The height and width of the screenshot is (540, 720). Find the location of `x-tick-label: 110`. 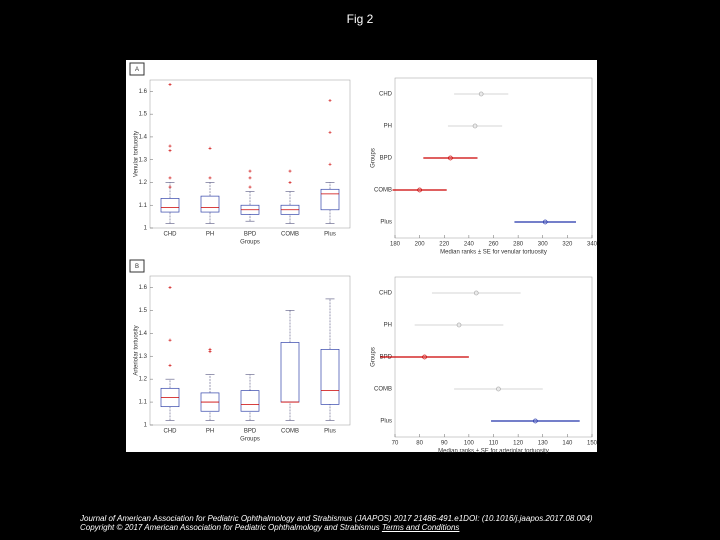

x-tick-label: 110 is located at coordinates (494, 444).